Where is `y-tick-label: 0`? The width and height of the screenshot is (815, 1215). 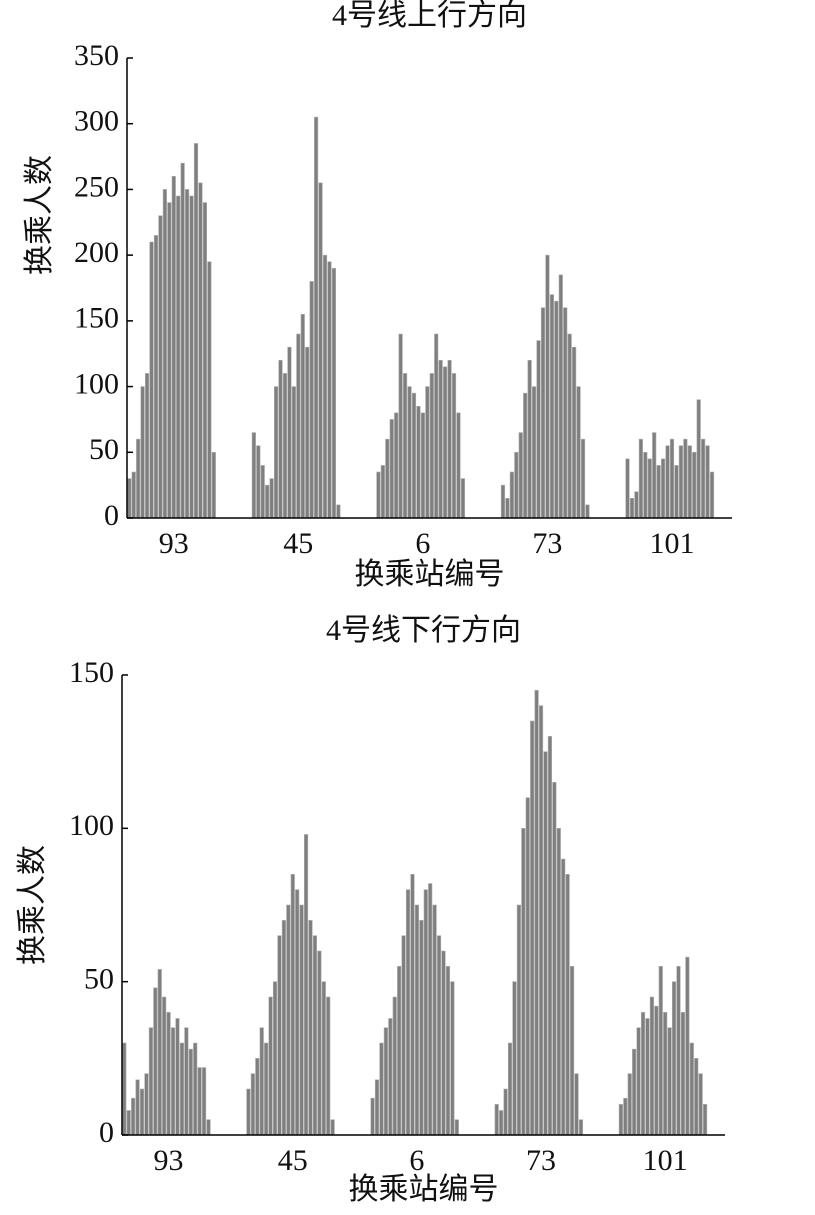
y-tick-label: 0 is located at coordinates (106, 1132).